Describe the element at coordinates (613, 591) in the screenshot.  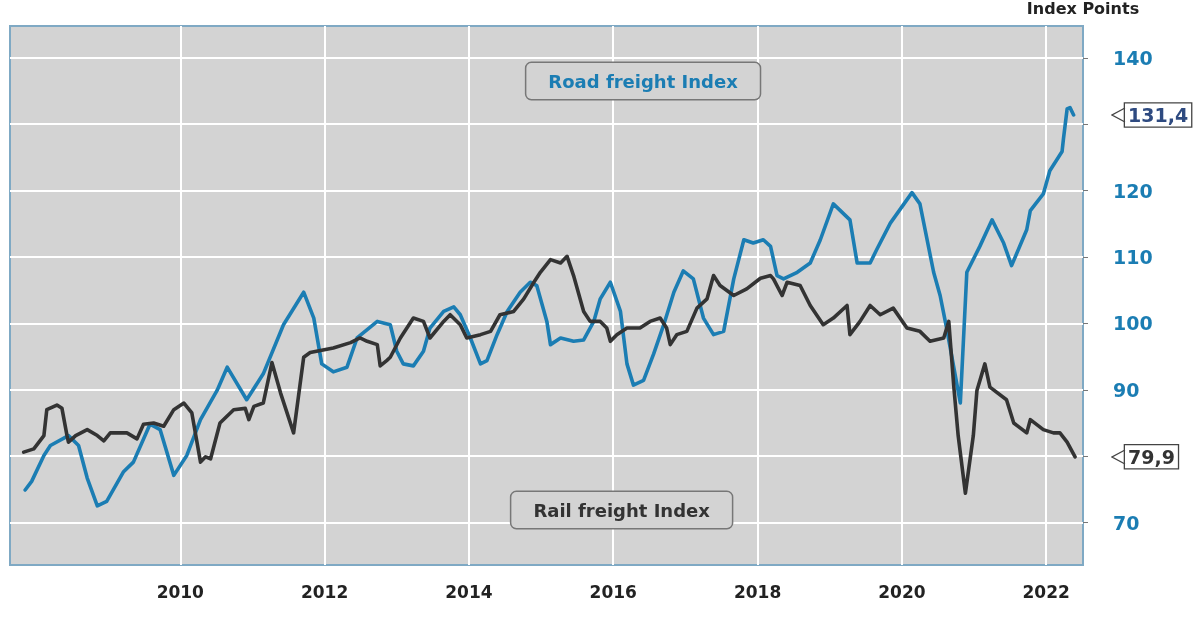
I see `x-tick-label: 2016` at that location.